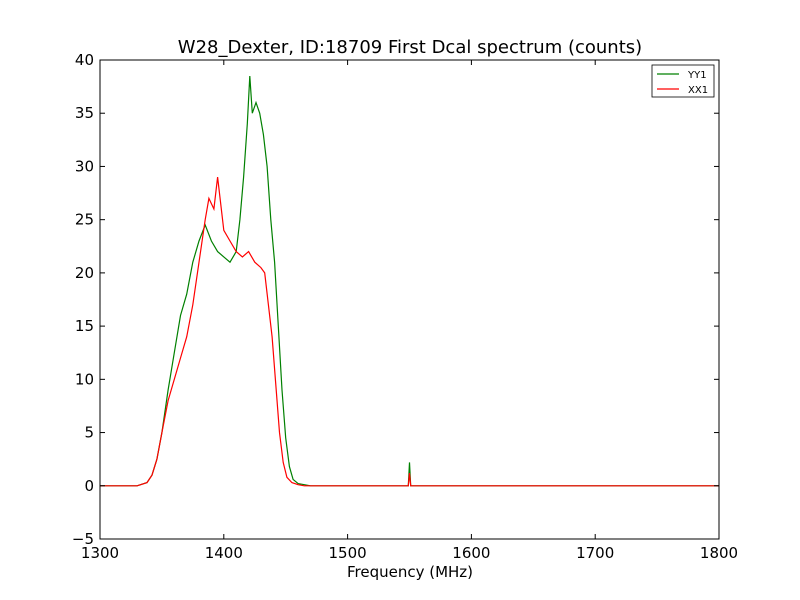 Image resolution: width=800 pixels, height=600 pixels. Describe the element at coordinates (348, 553) in the screenshot. I see `x-tick-label-1500: 1500` at that location.